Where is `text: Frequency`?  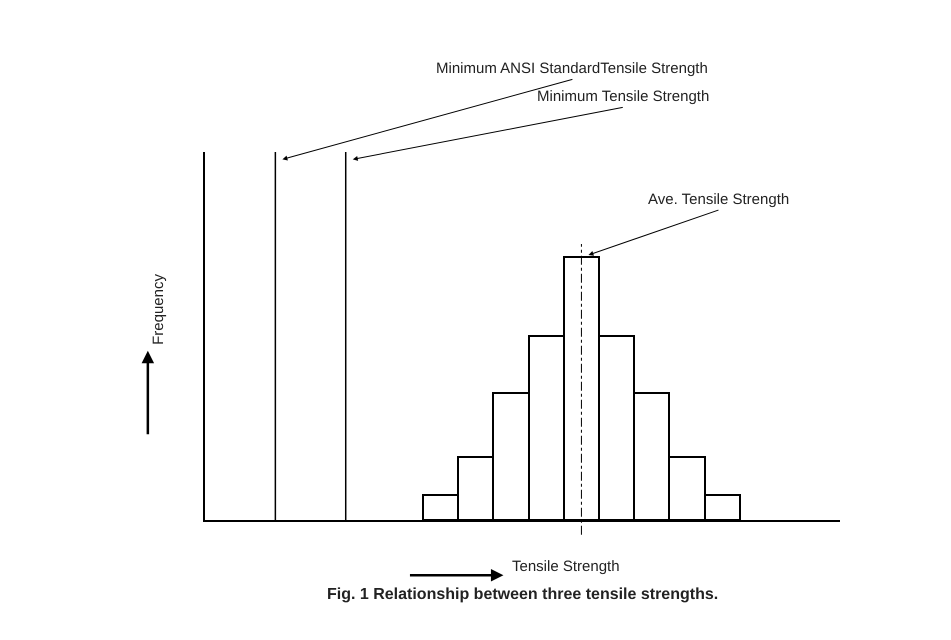
text: Frequency is located at coordinates (158, 309).